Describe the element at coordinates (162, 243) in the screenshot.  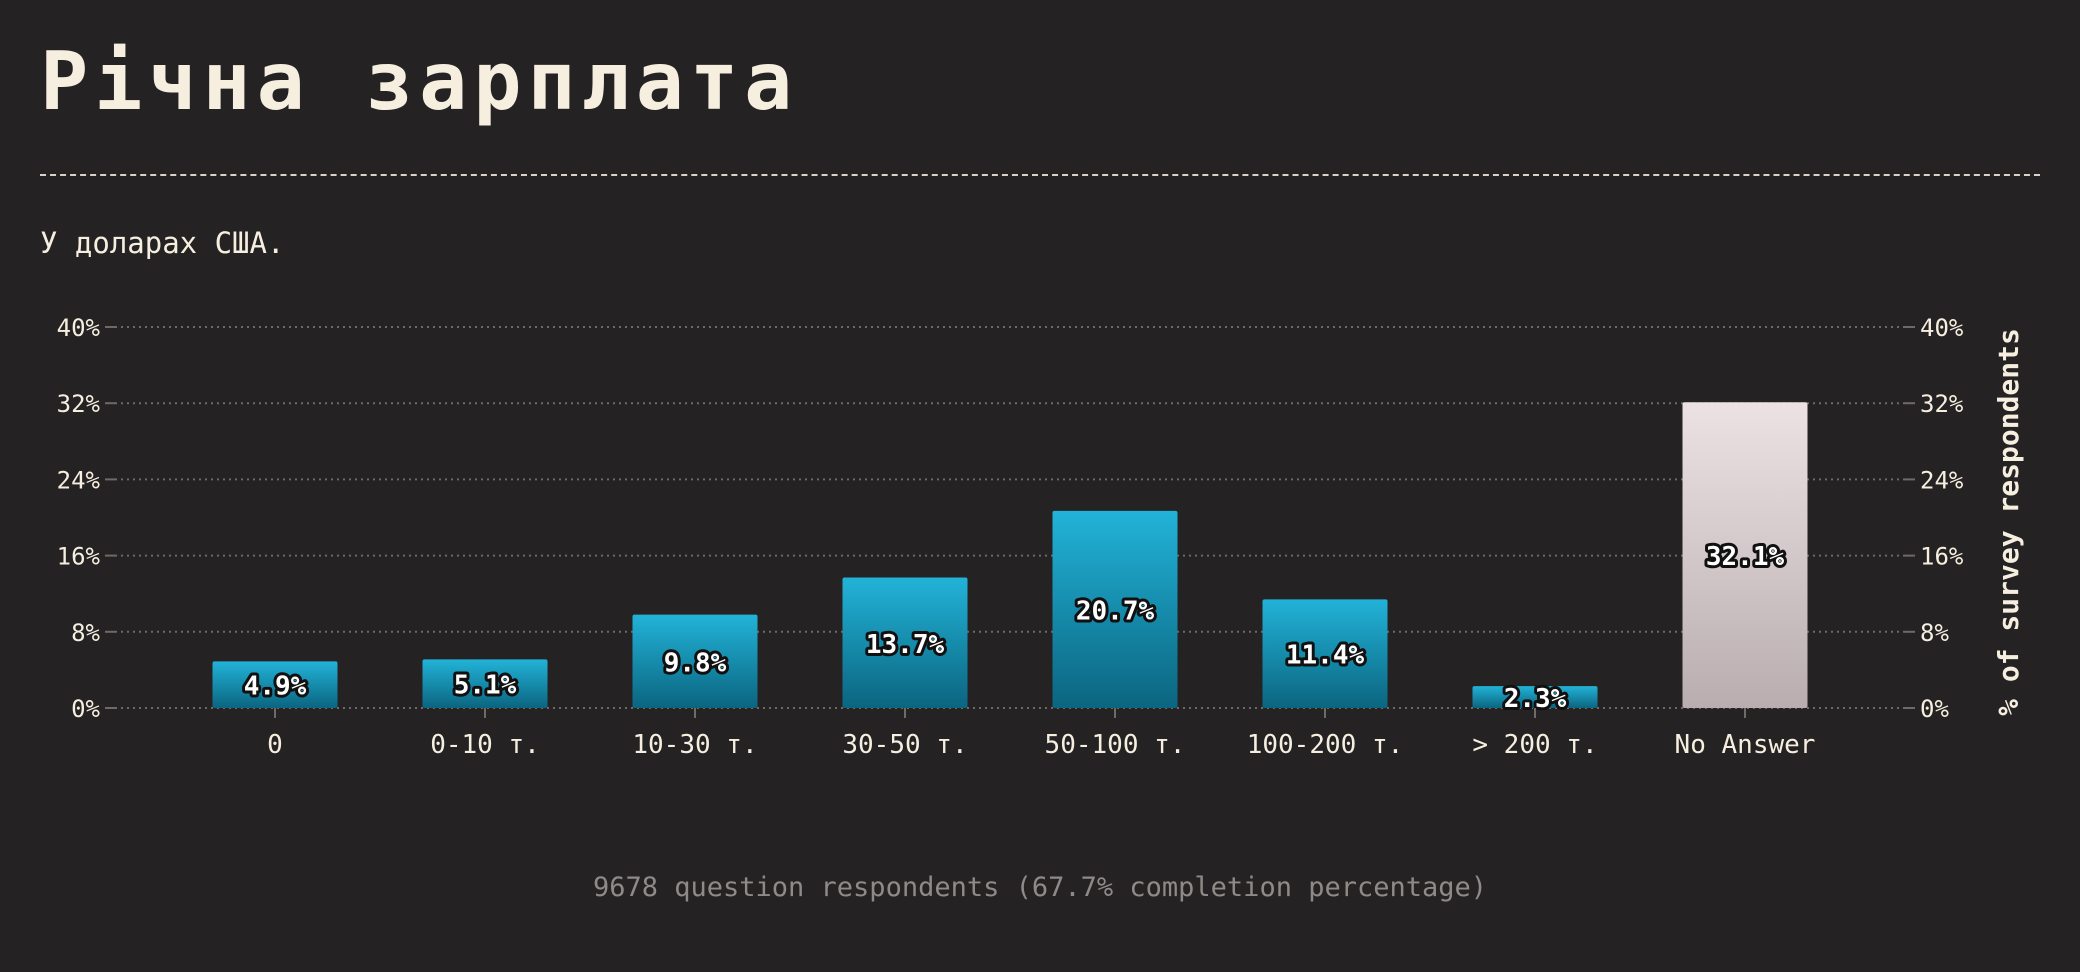
I see `chart-subtitle: У доларах США.` at that location.